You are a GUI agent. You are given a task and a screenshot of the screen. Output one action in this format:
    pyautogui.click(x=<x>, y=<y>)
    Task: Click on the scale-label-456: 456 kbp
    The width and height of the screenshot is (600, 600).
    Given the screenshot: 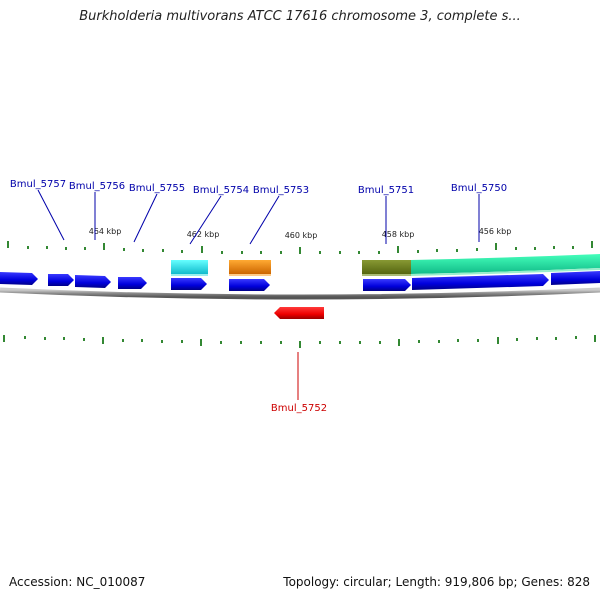 What is the action you would take?
    pyautogui.click(x=495, y=231)
    